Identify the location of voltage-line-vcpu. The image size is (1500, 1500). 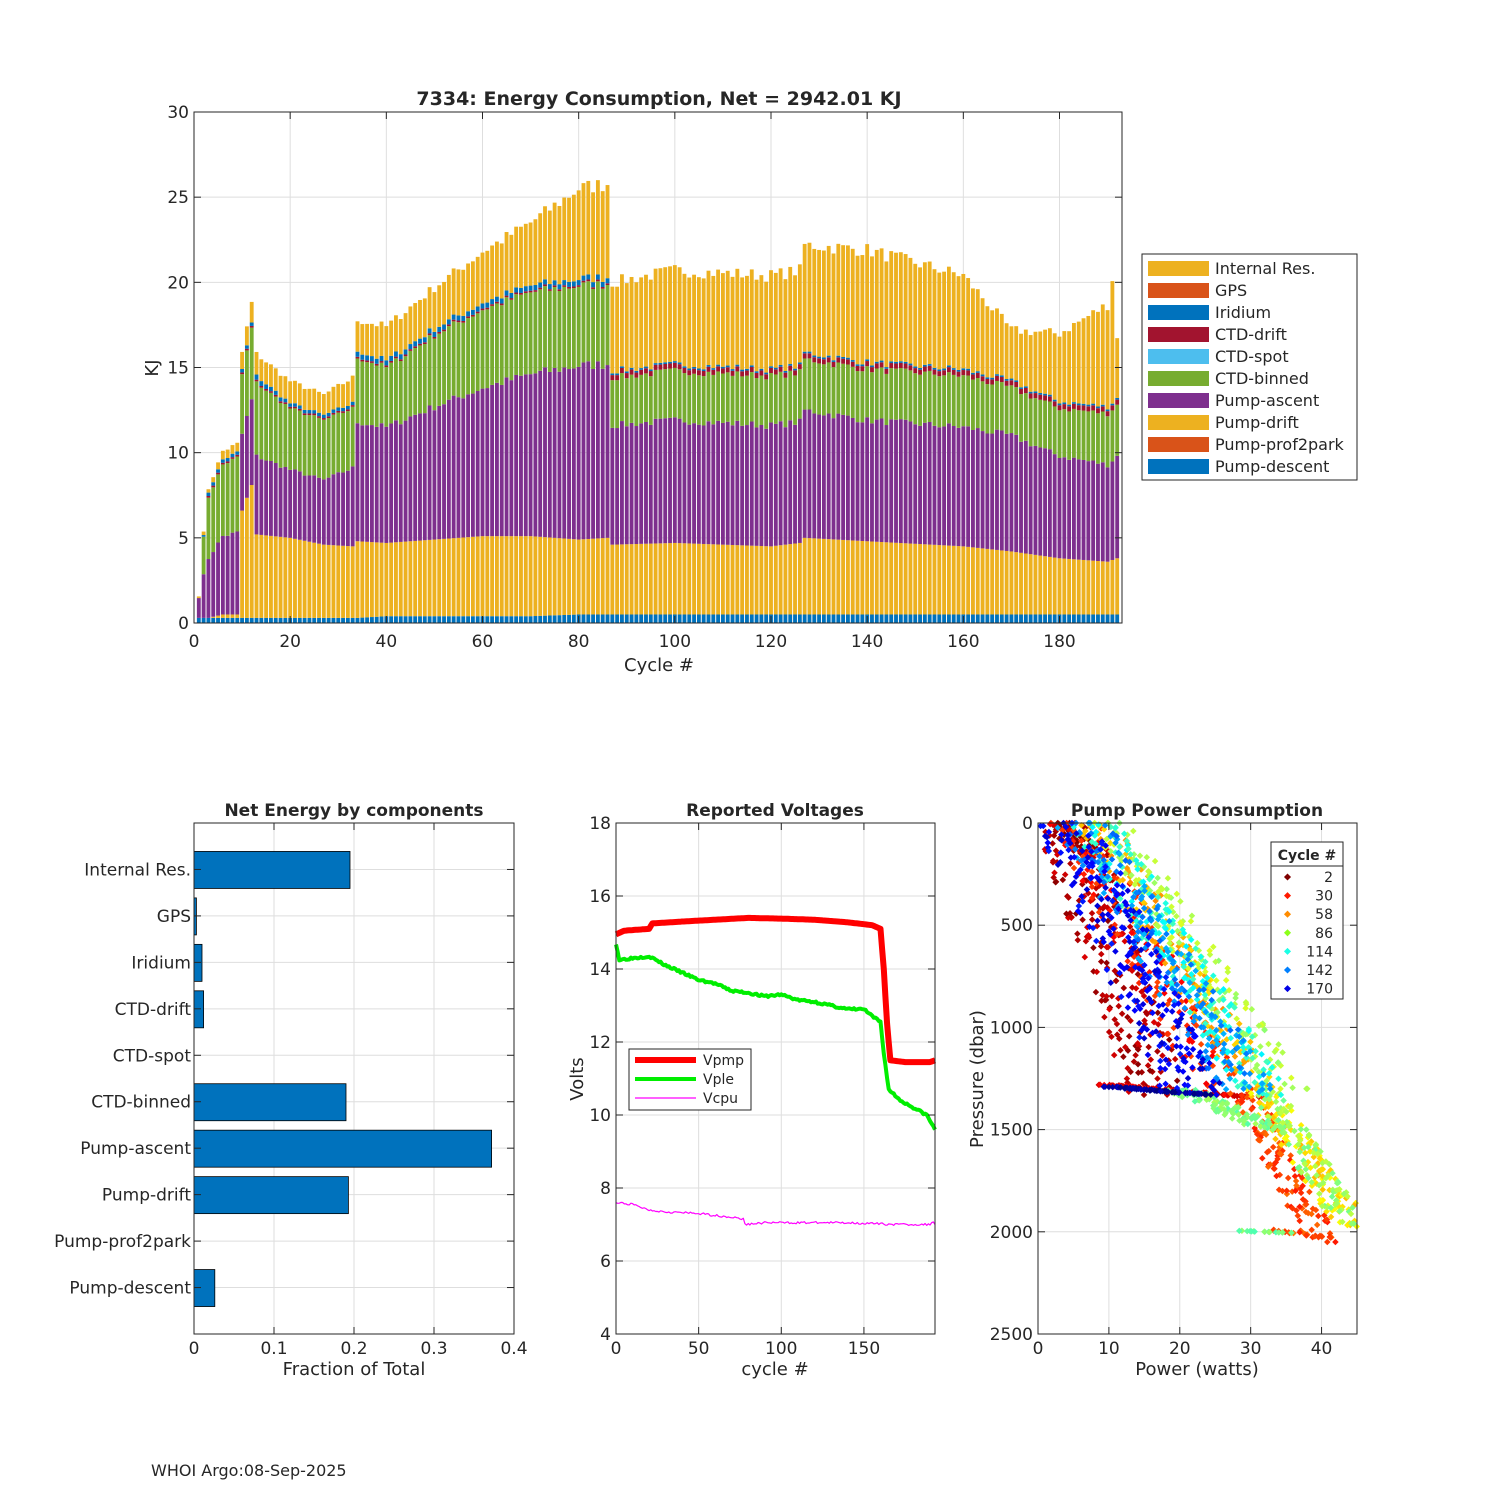
(775, 1213).